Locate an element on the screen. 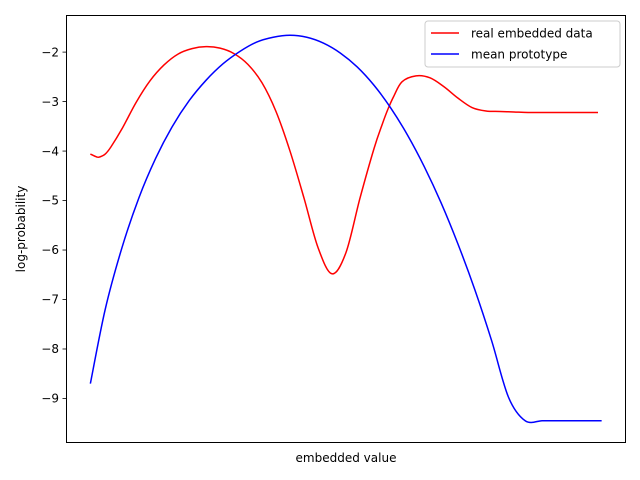  legend-box is located at coordinates (522, 44).